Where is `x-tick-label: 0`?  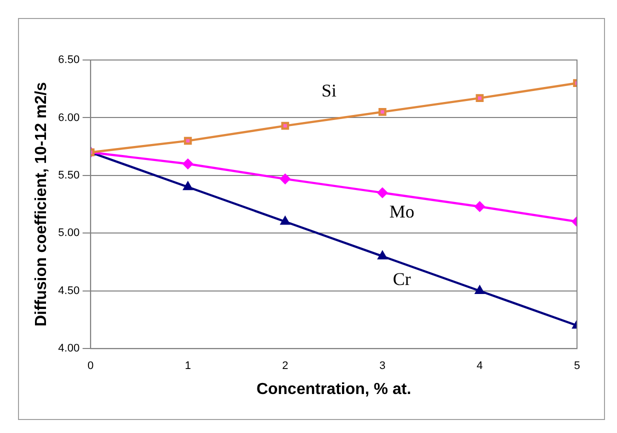
x-tick-label: 0 is located at coordinates (91, 366).